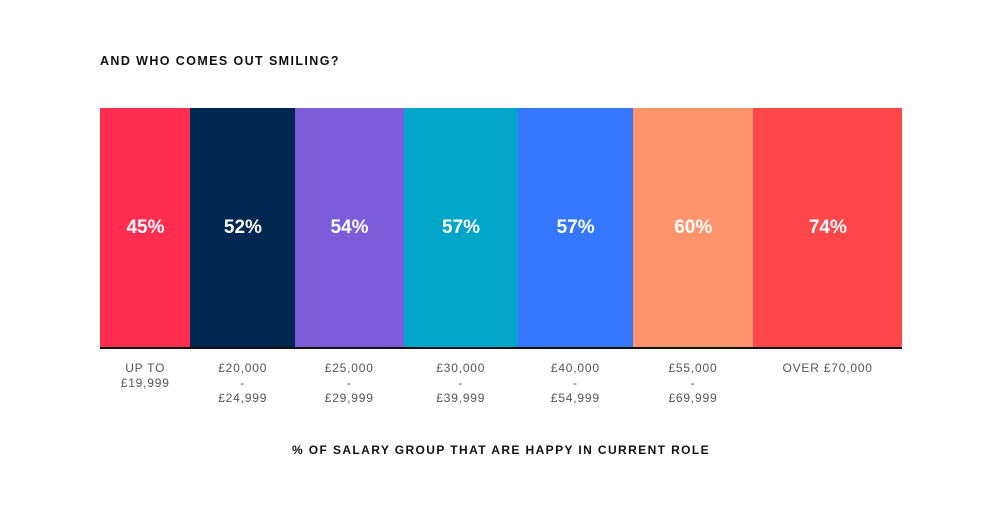  I want to click on category-label-line: £24,999, so click(243, 398).